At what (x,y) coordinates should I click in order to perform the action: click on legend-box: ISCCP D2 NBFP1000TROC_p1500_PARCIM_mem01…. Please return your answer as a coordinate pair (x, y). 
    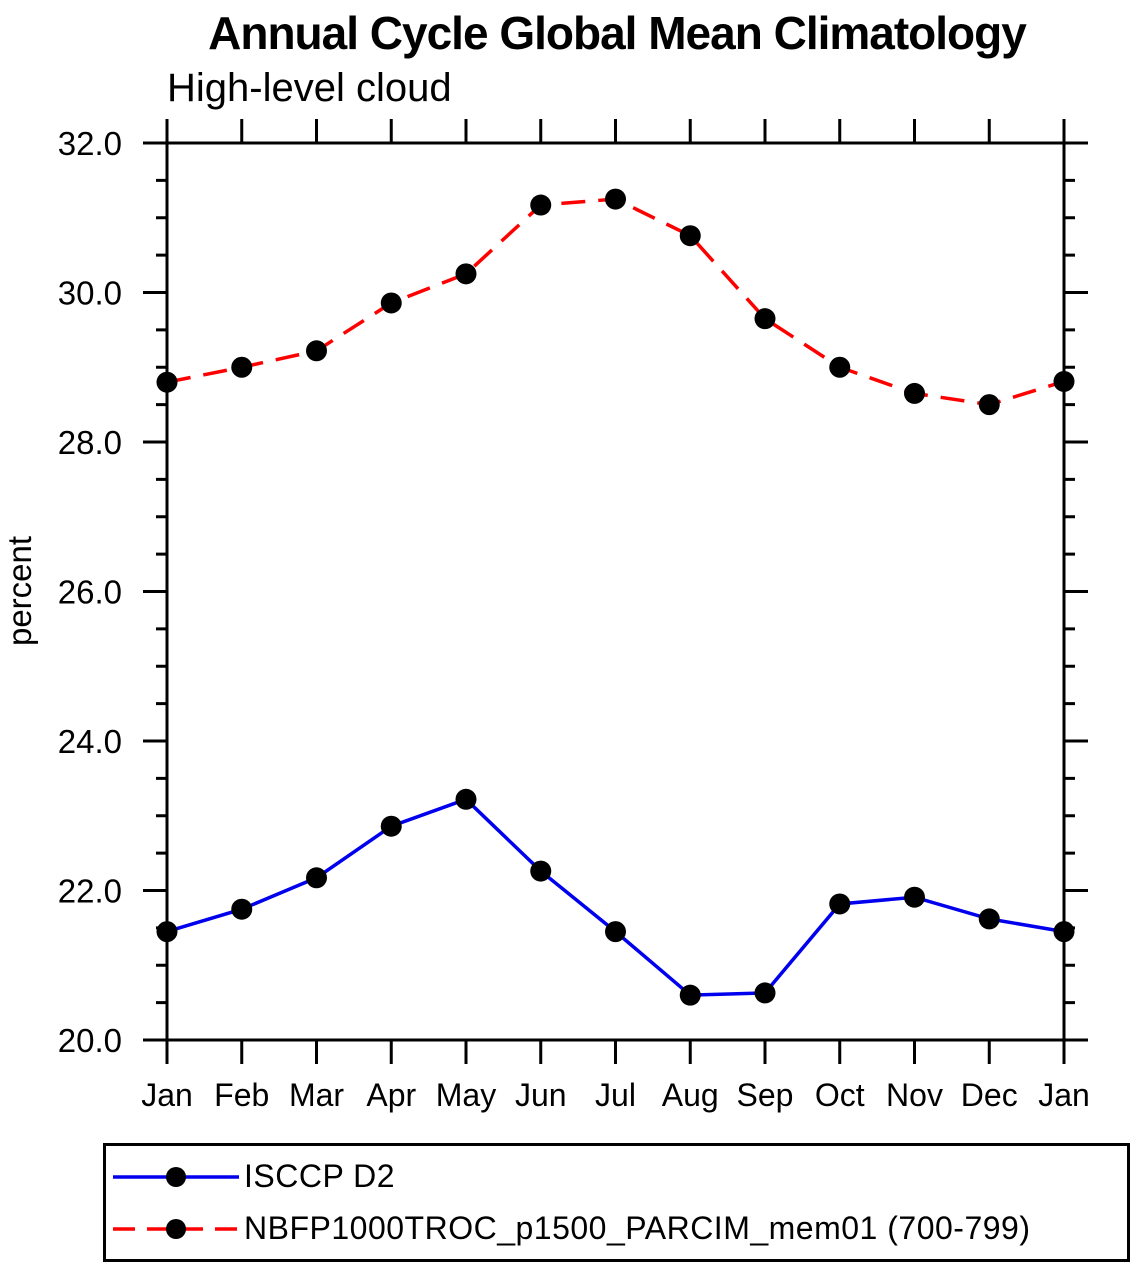
    Looking at the image, I should click on (616, 1202).